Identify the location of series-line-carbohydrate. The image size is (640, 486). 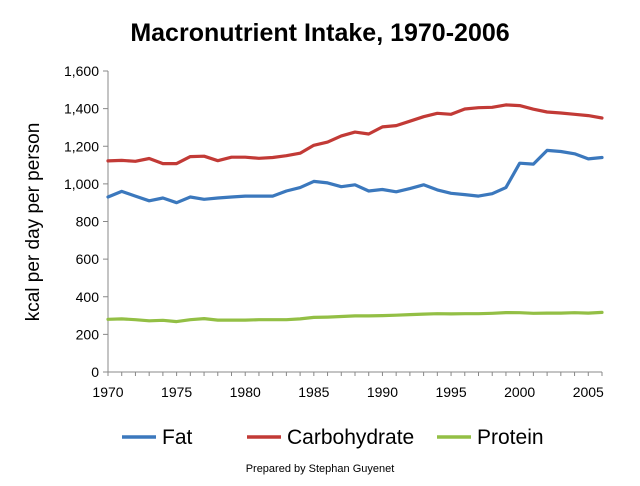
(355, 134).